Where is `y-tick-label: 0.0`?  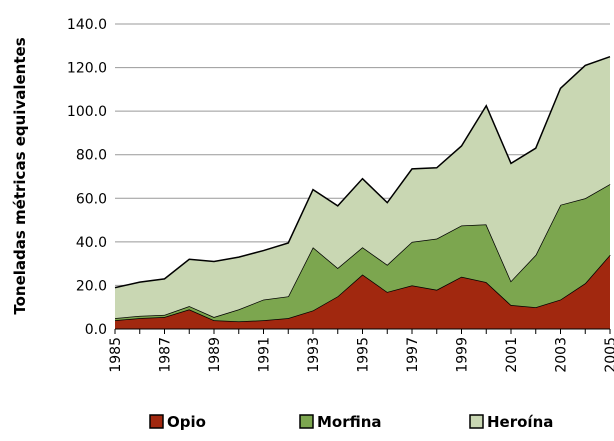
y-tick-label: 0.0 is located at coordinates (96, 330).